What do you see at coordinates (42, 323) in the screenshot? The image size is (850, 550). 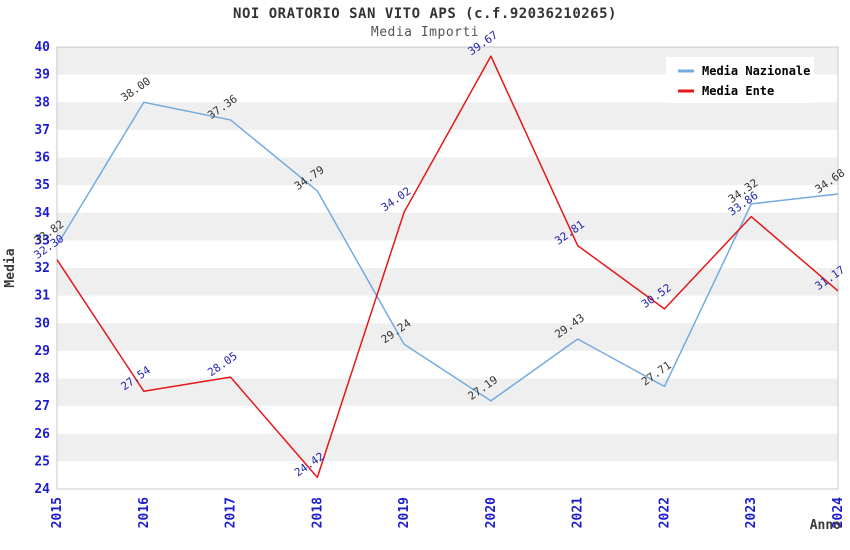 I see `y-tick-label: 30` at bounding box center [42, 323].